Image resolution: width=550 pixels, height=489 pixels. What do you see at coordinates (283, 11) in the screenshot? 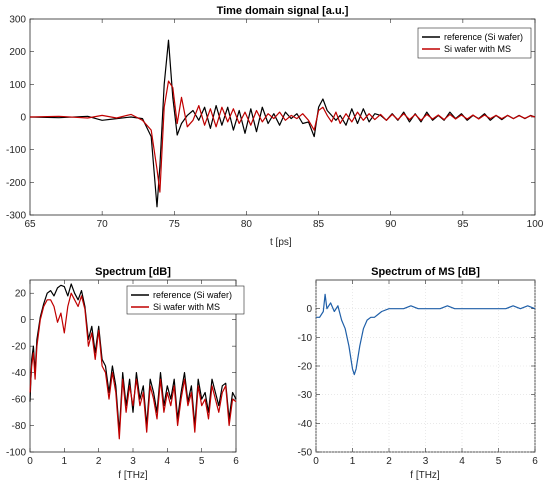
I see `time-domain-title: Time domain signal [a.u.]` at bounding box center [283, 11].